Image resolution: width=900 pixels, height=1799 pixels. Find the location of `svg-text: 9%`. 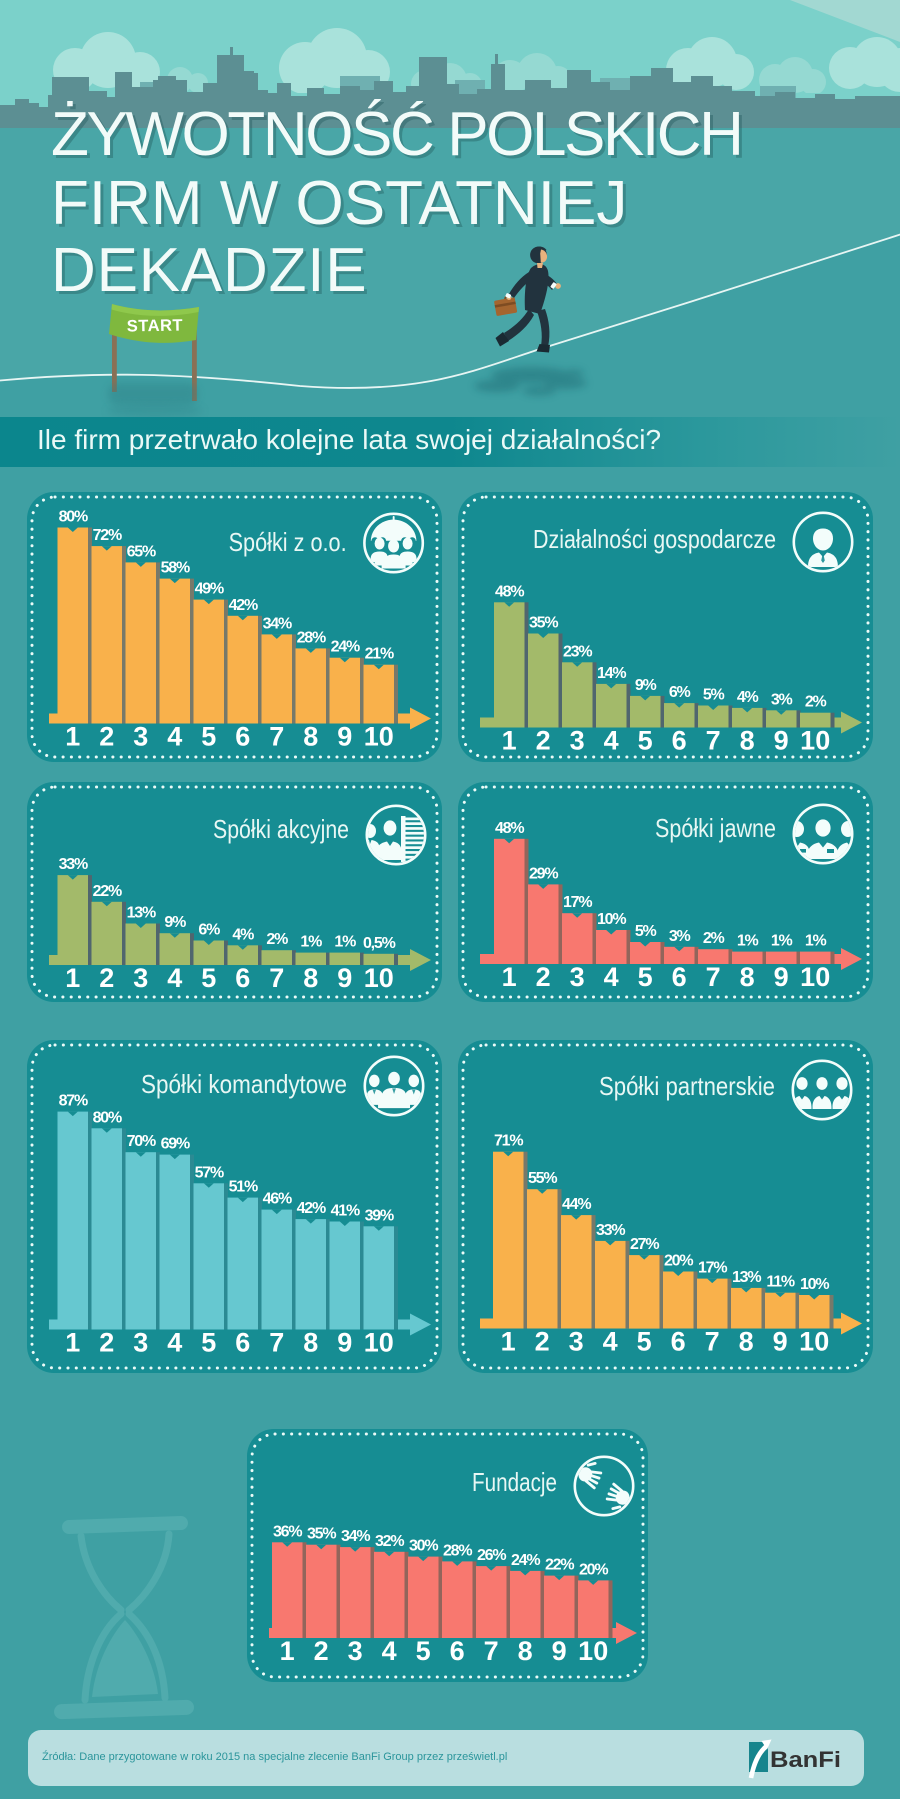

svg-text: 9% is located at coordinates (175, 922).